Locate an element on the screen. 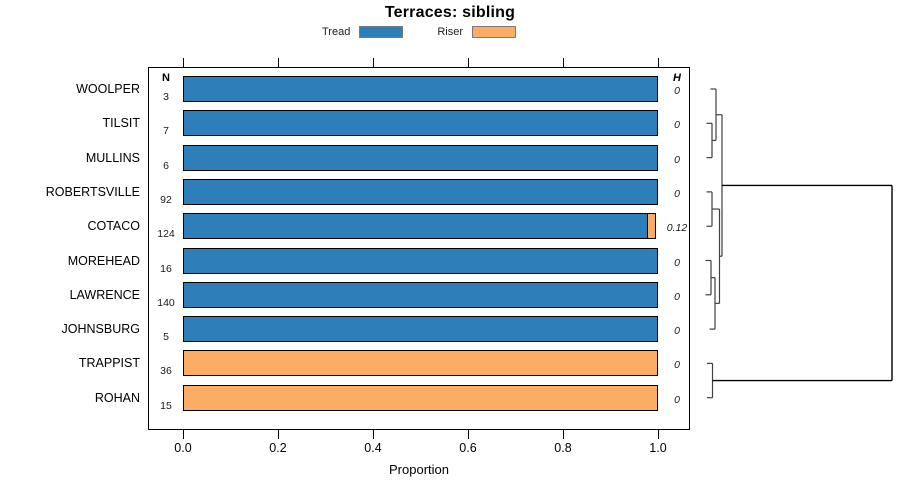  n-value: 3 is located at coordinates (166, 97).